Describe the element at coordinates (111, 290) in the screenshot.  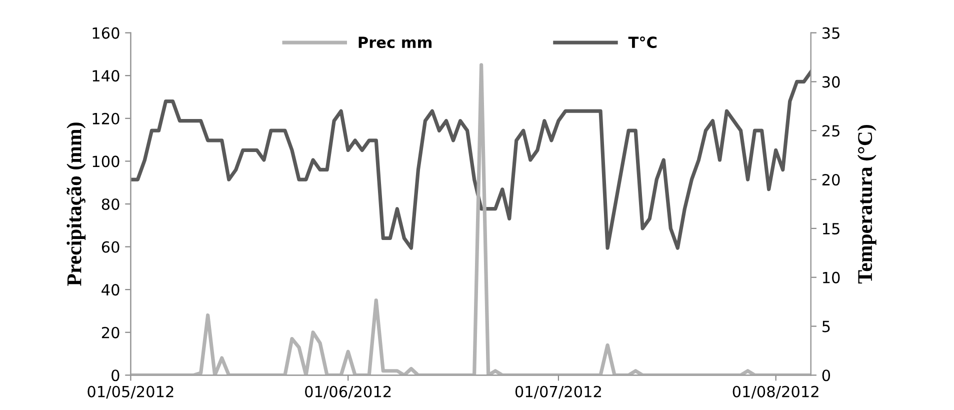
I see `y-tick-label: 40` at that location.